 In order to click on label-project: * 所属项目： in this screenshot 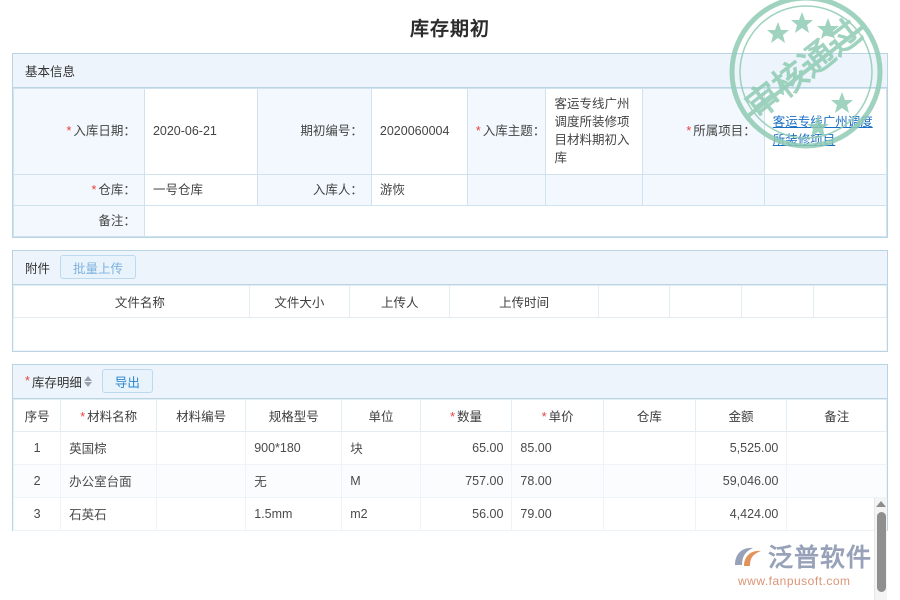, I will do `click(703, 131)`.